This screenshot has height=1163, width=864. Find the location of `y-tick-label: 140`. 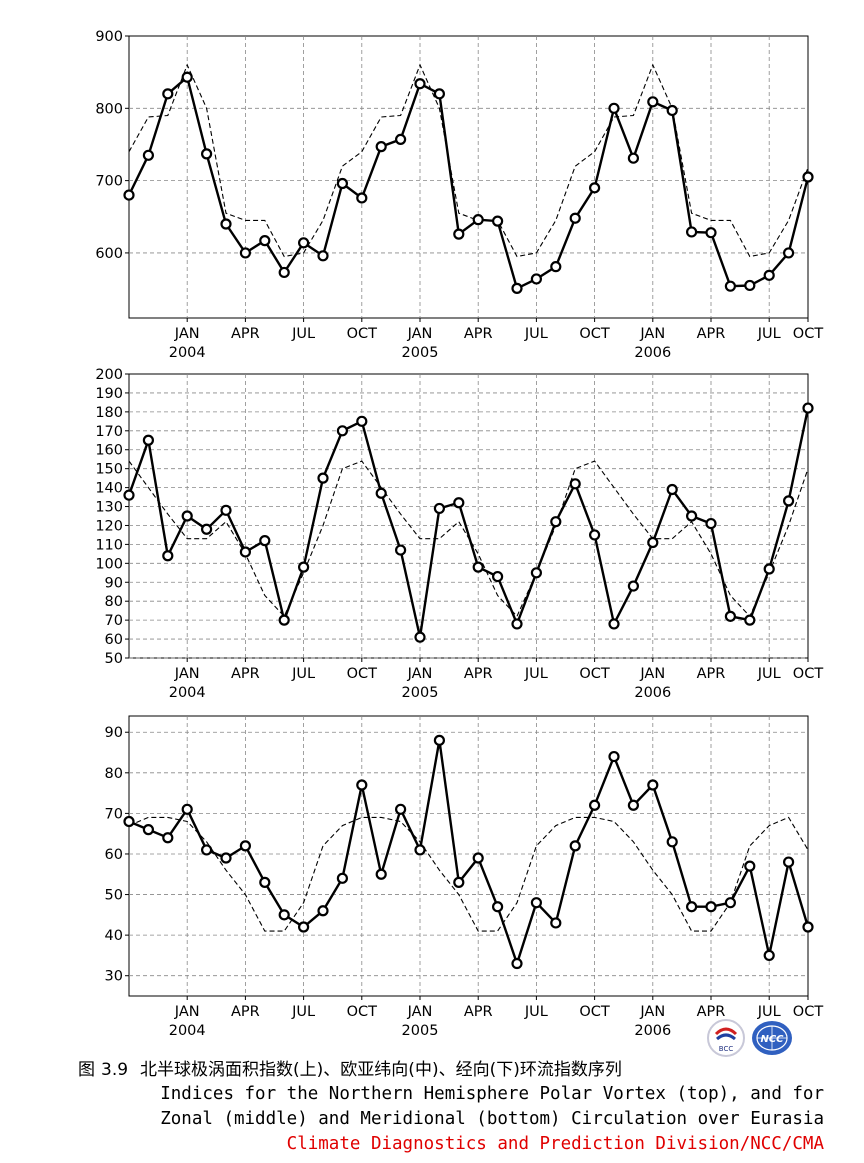

y-tick-label: 140 is located at coordinates (109, 489).